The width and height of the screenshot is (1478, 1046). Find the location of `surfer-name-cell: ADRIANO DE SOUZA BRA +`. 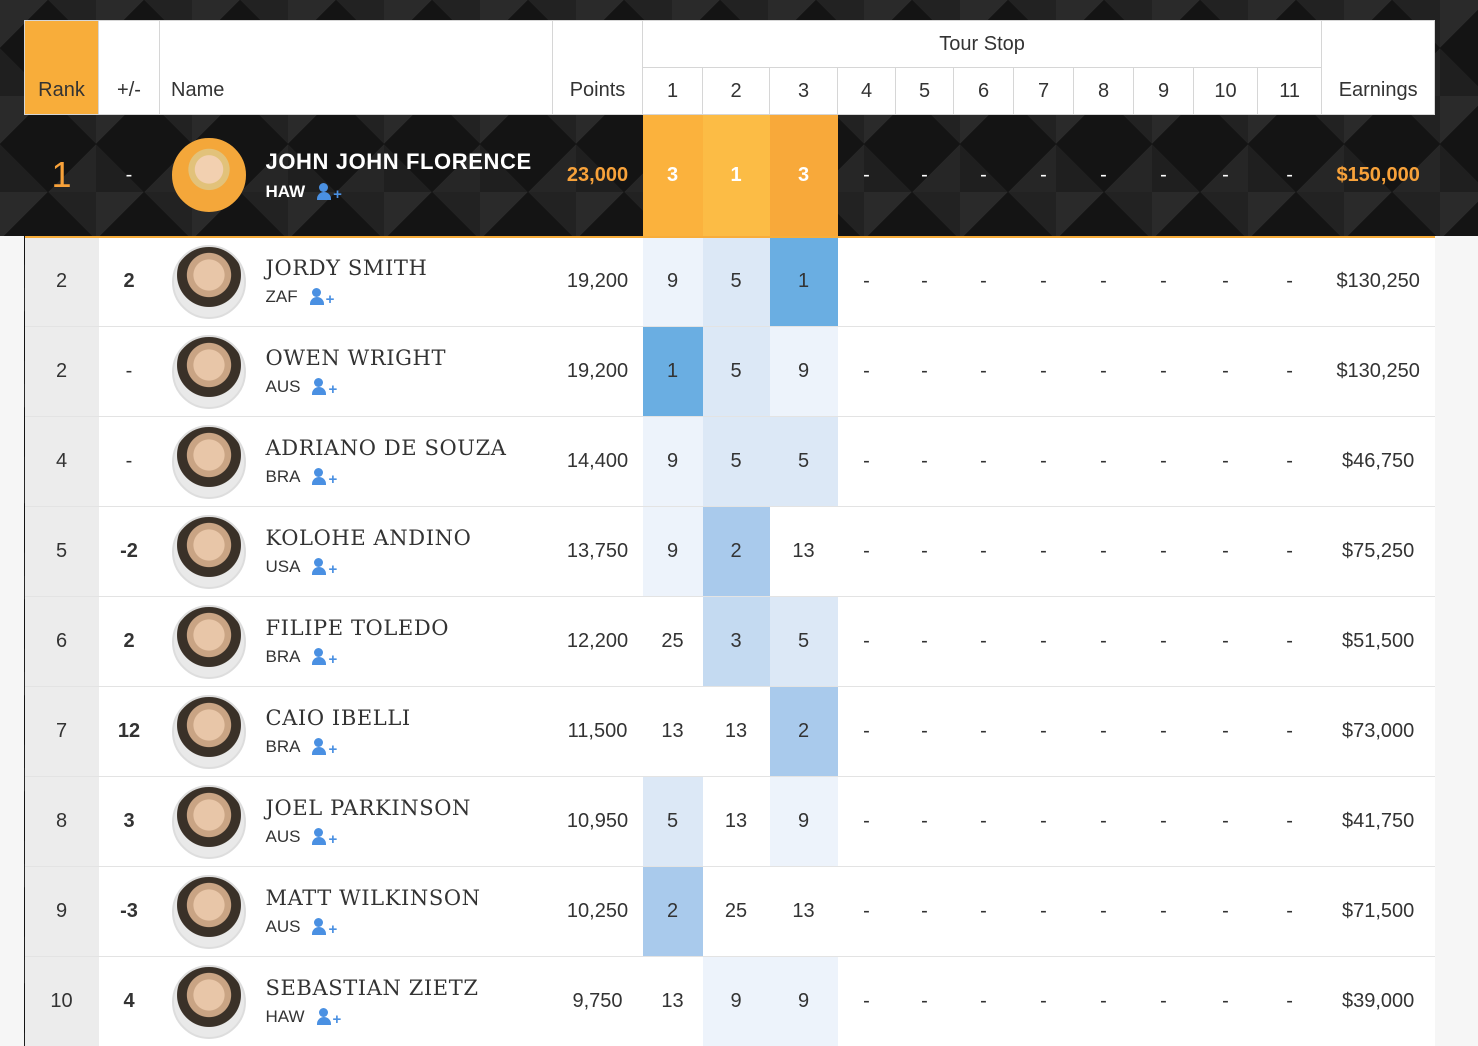

surfer-name-cell: ADRIANO DE SOUZA BRA + is located at coordinates (356, 461).